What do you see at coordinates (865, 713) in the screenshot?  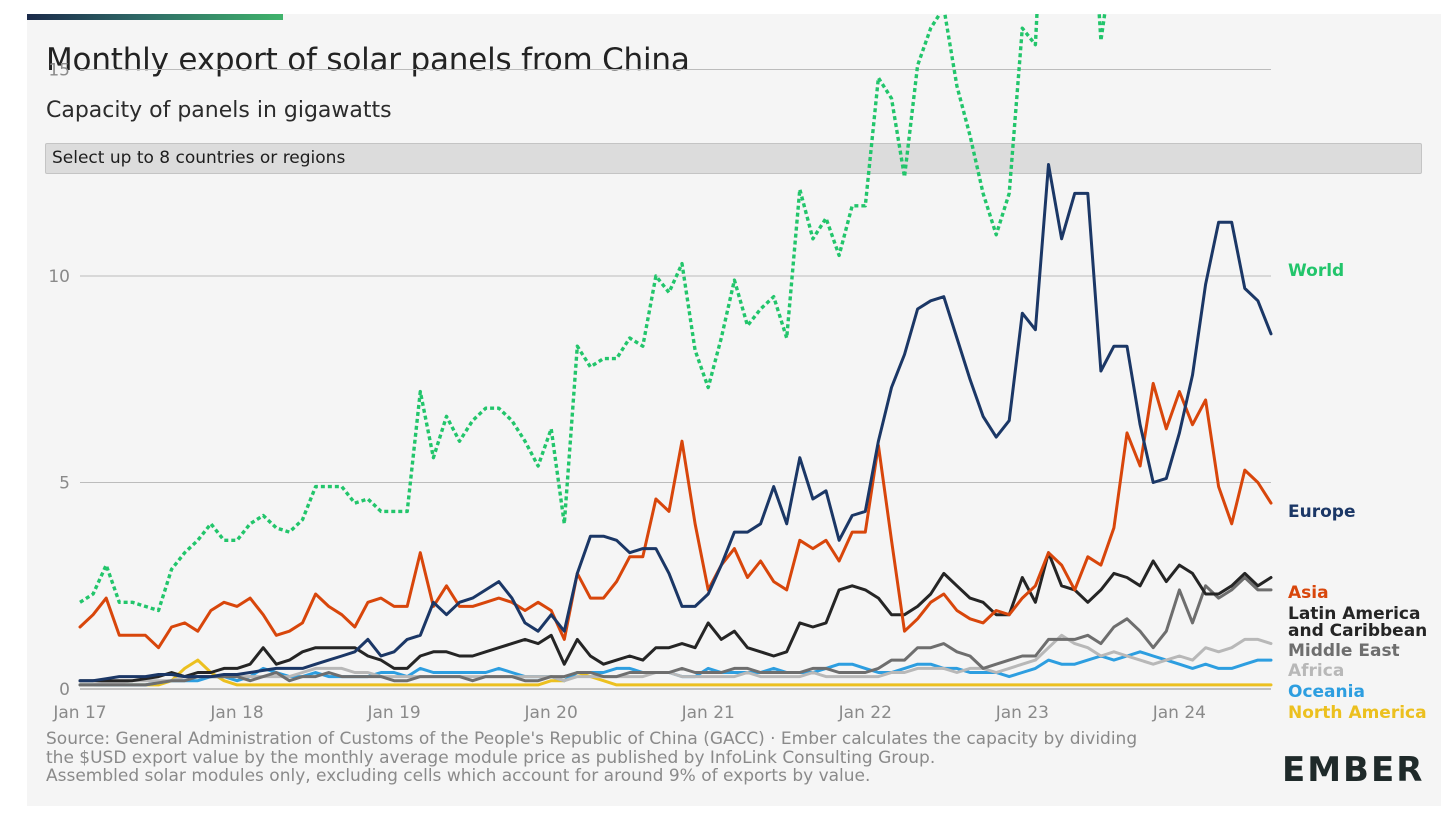 I see `x-tick-label: Jan 22` at bounding box center [865, 713].